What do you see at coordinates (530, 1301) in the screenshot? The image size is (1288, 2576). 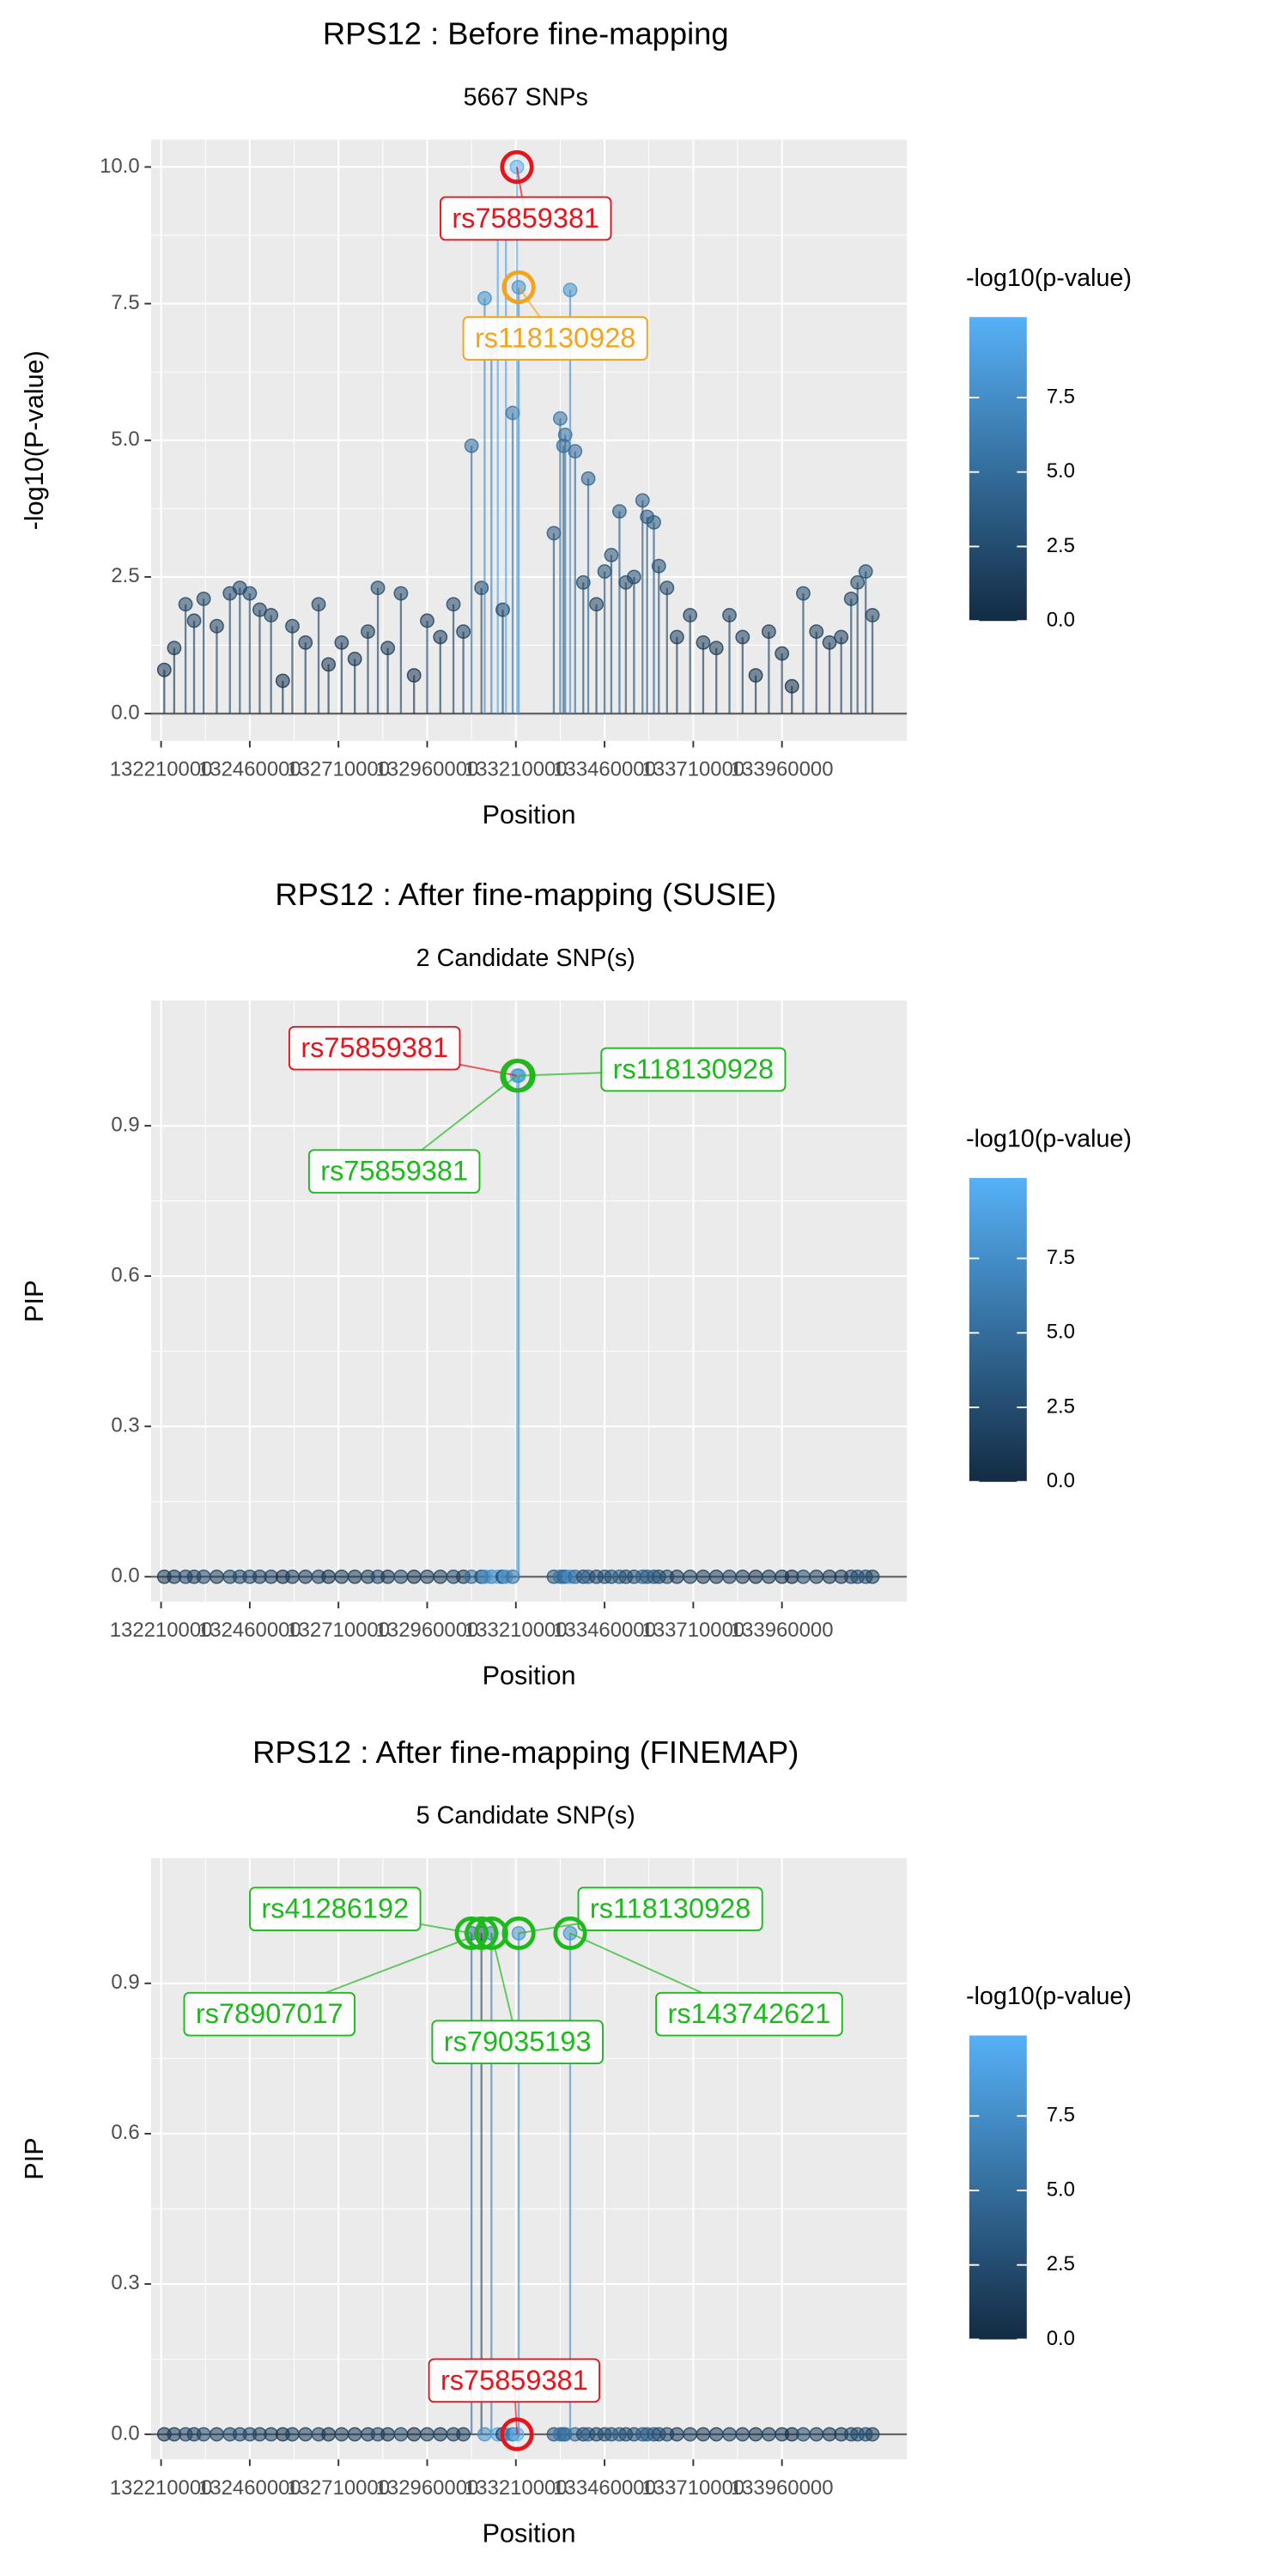 I see `plot-background` at bounding box center [530, 1301].